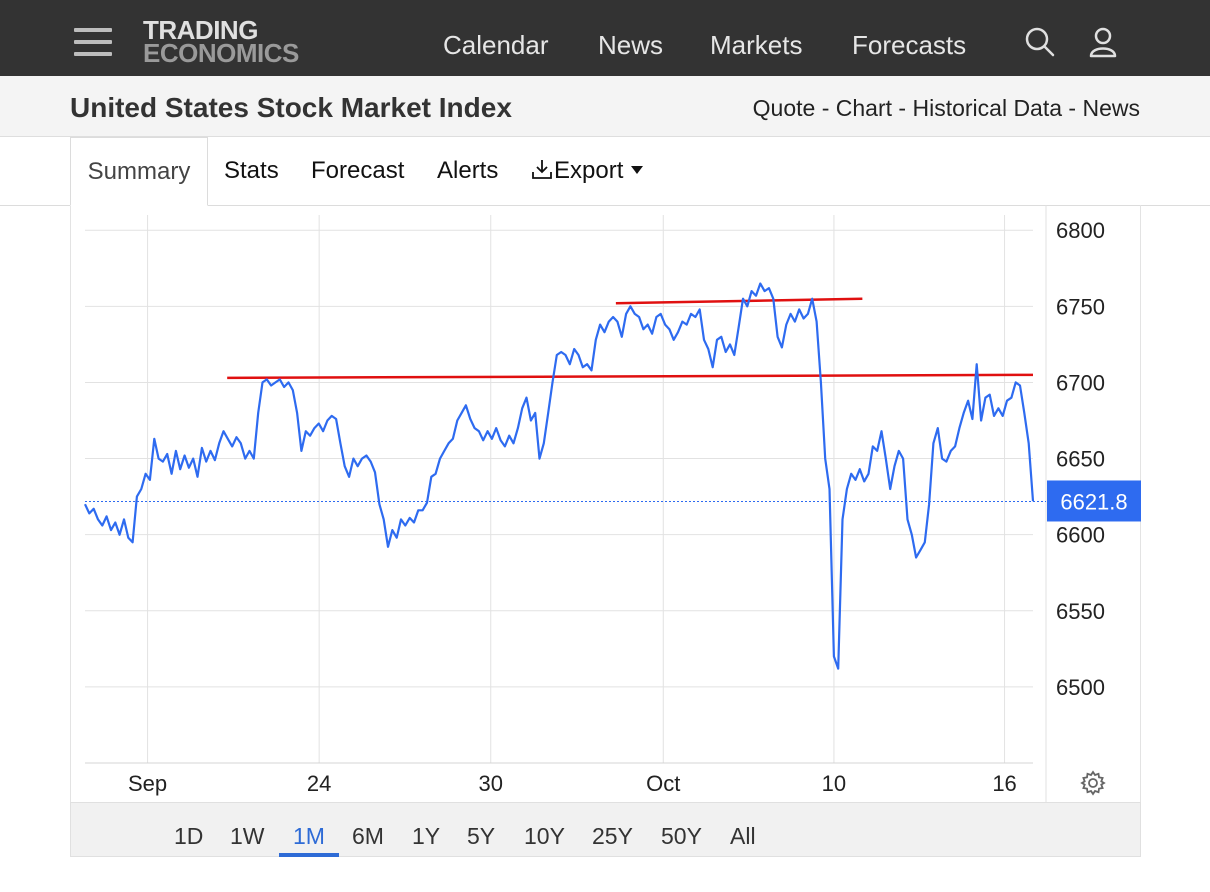 This screenshot has height=892, width=1210. I want to click on range-1y: 1Y, so click(426, 836).